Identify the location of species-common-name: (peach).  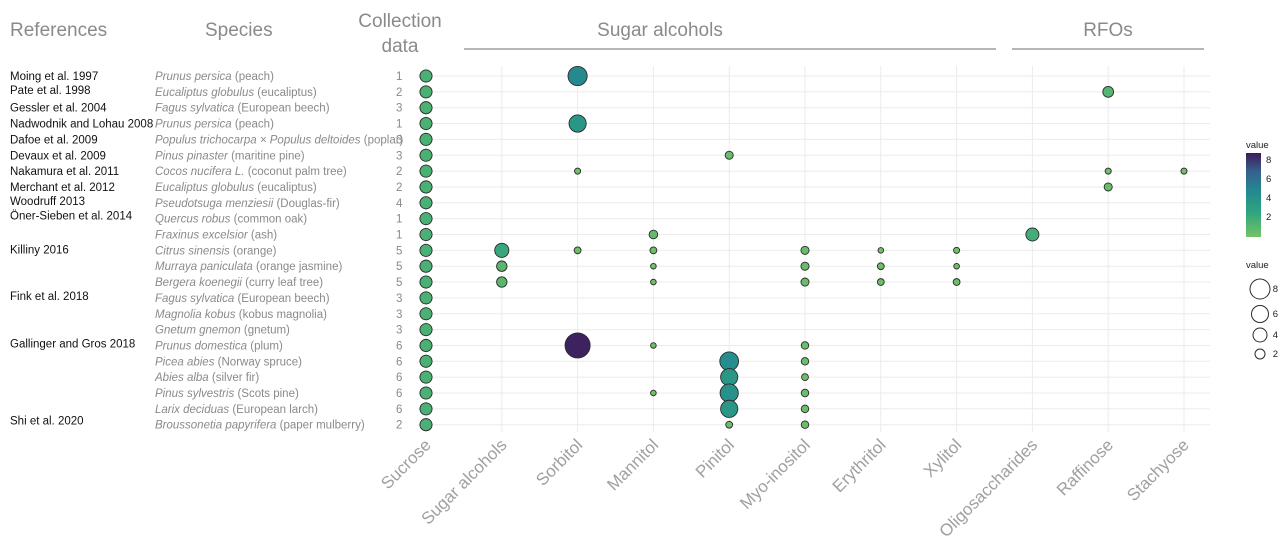
(253, 125).